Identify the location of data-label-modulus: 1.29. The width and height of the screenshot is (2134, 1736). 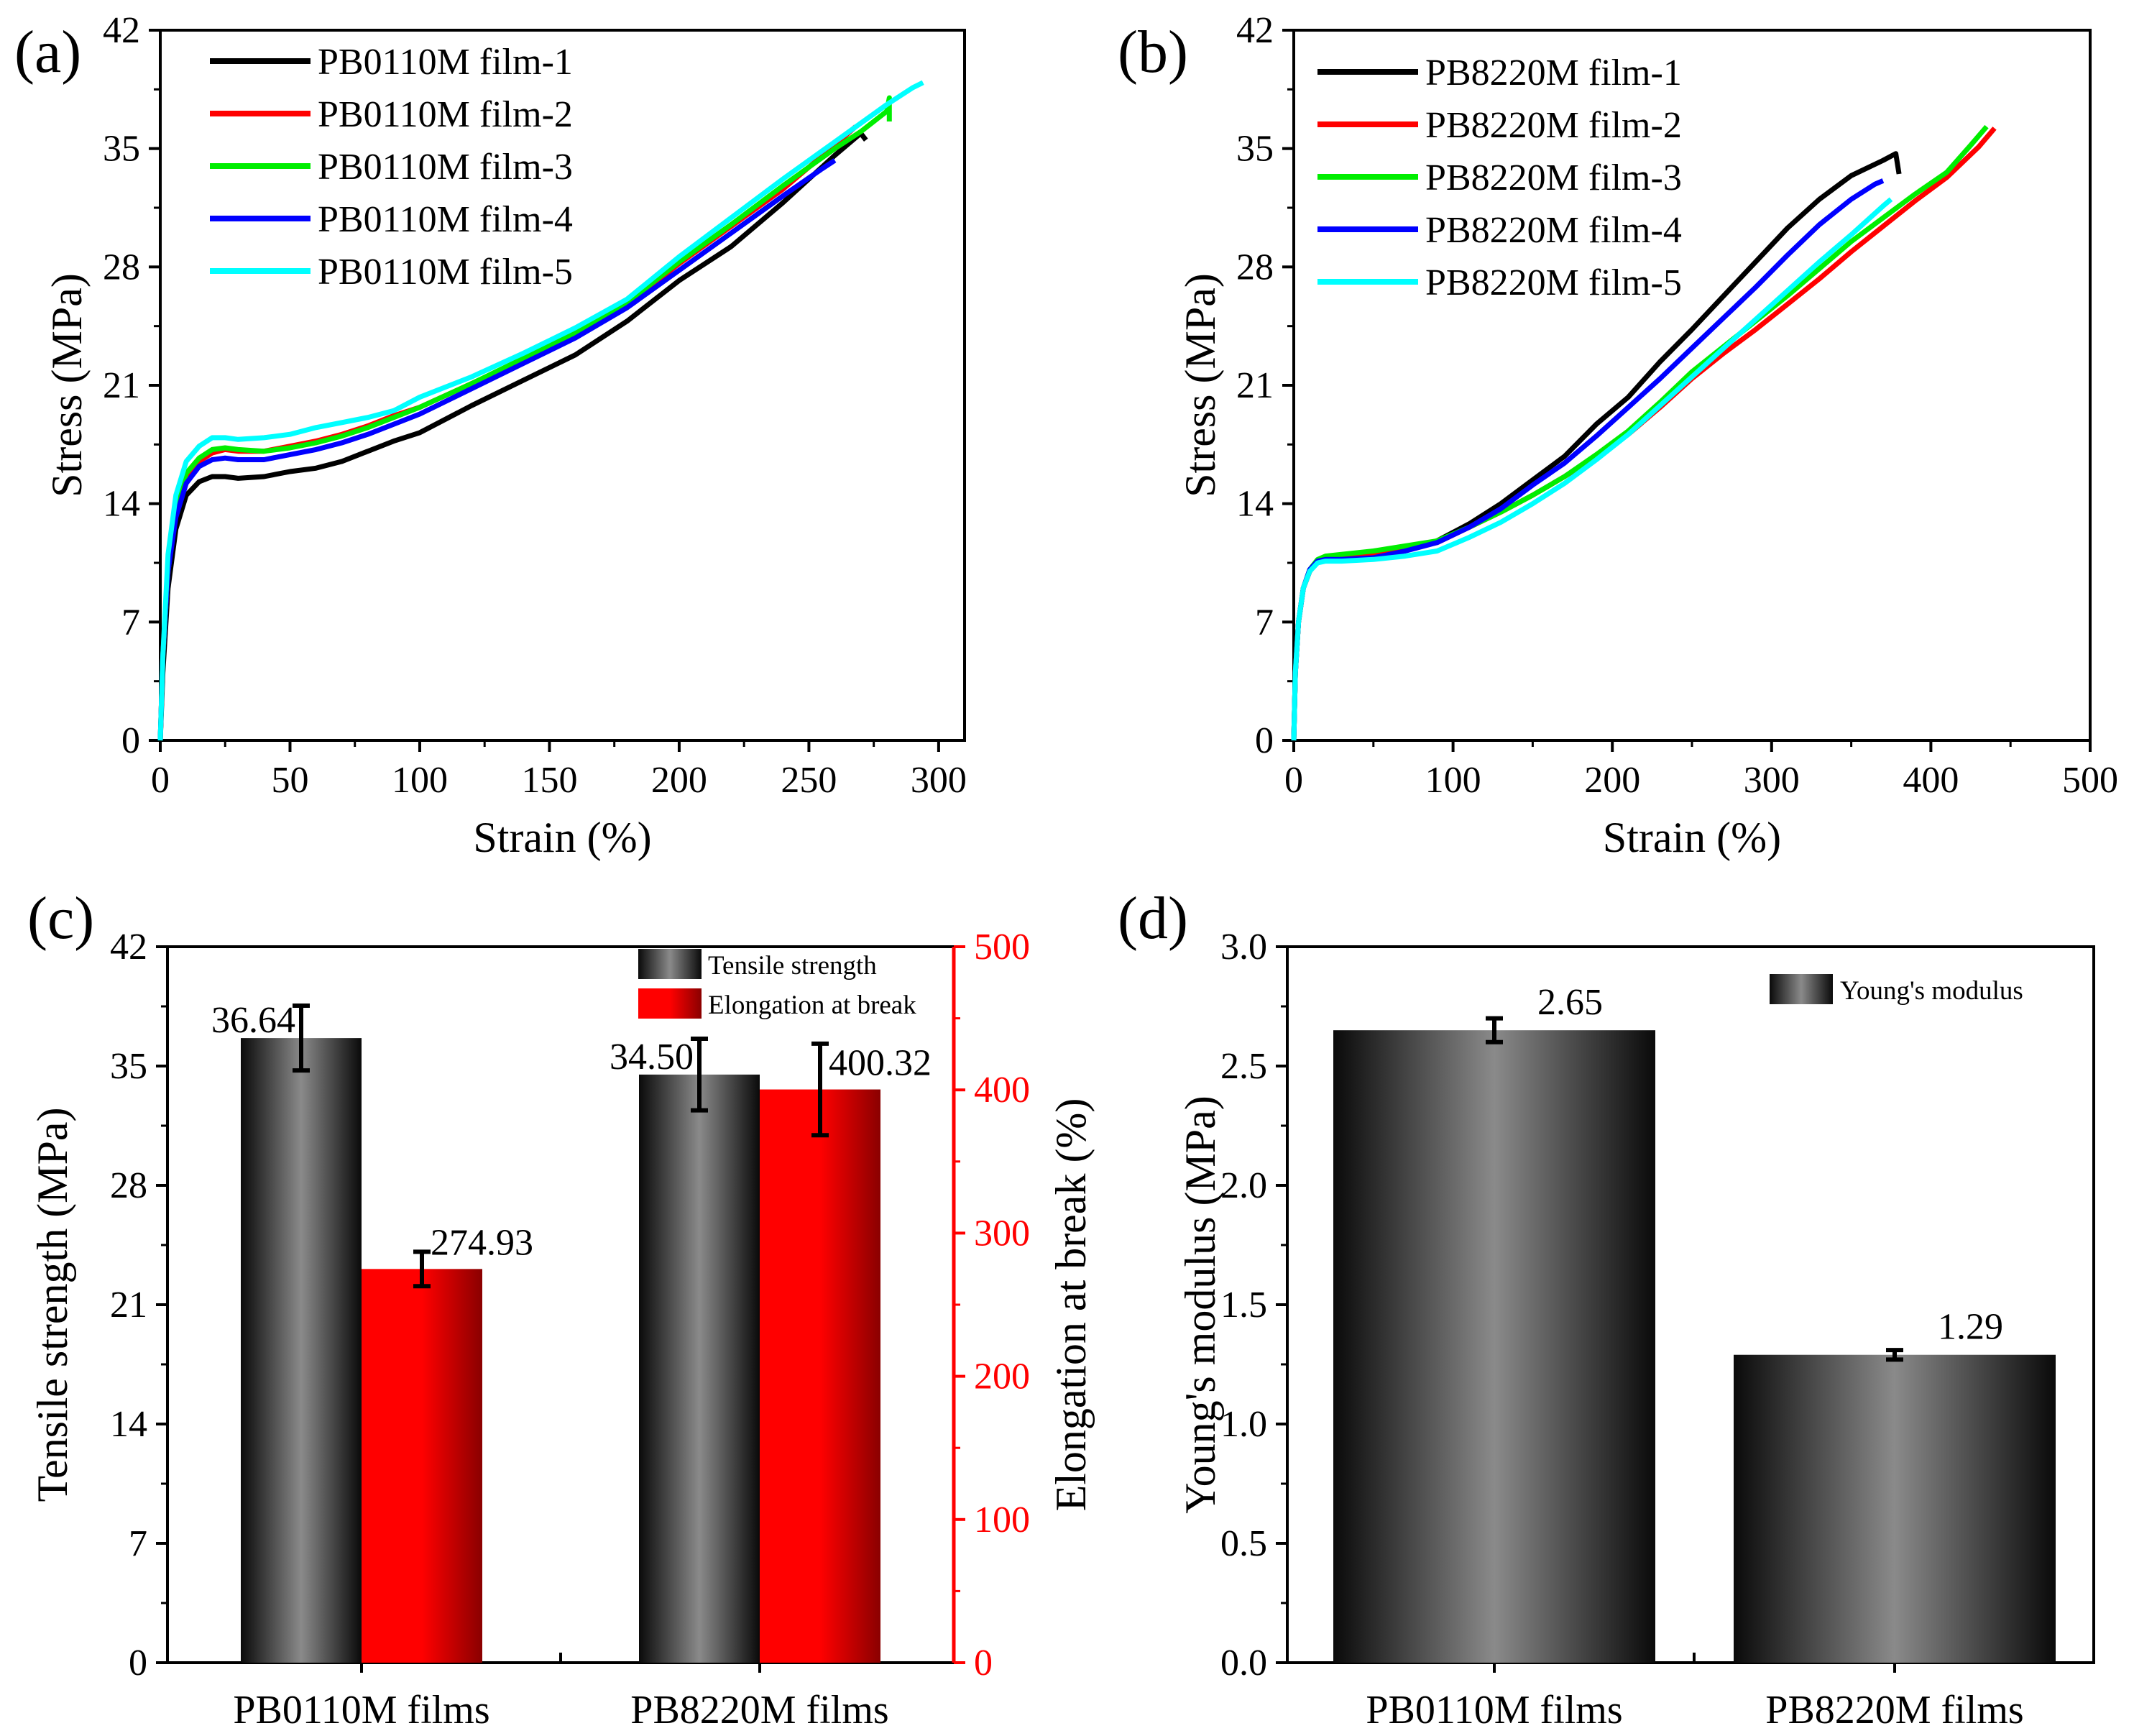
(1970, 1327).